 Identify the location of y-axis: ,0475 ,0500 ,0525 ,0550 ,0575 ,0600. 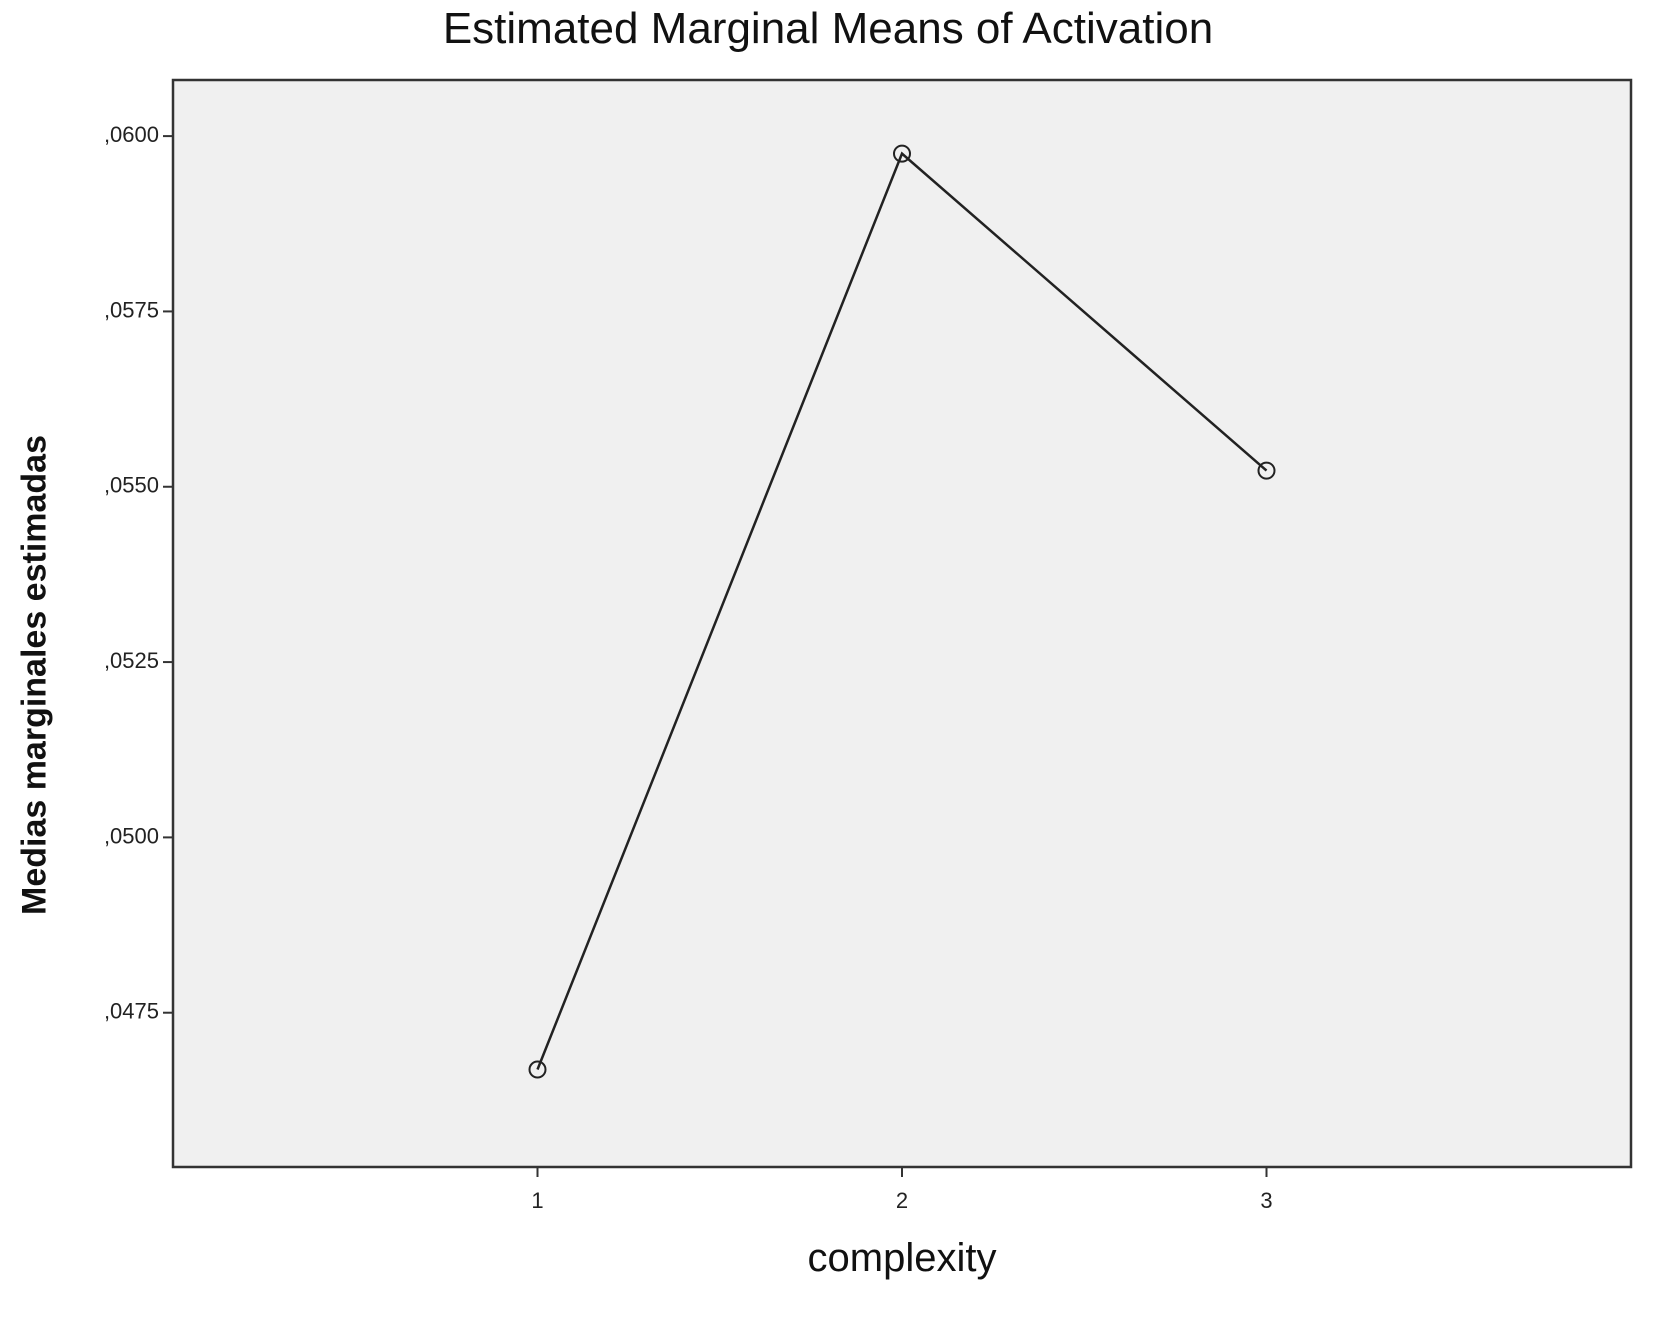
(138, 573).